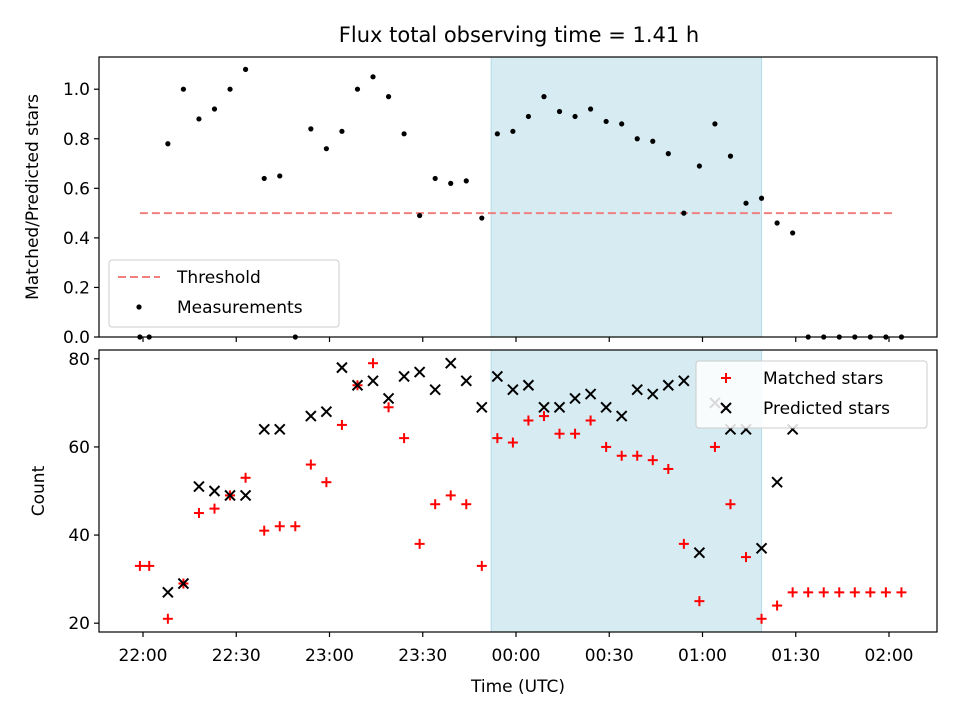 The image size is (960, 720). What do you see at coordinates (795, 656) in the screenshot?
I see `x-tick-label: 01:30` at bounding box center [795, 656].